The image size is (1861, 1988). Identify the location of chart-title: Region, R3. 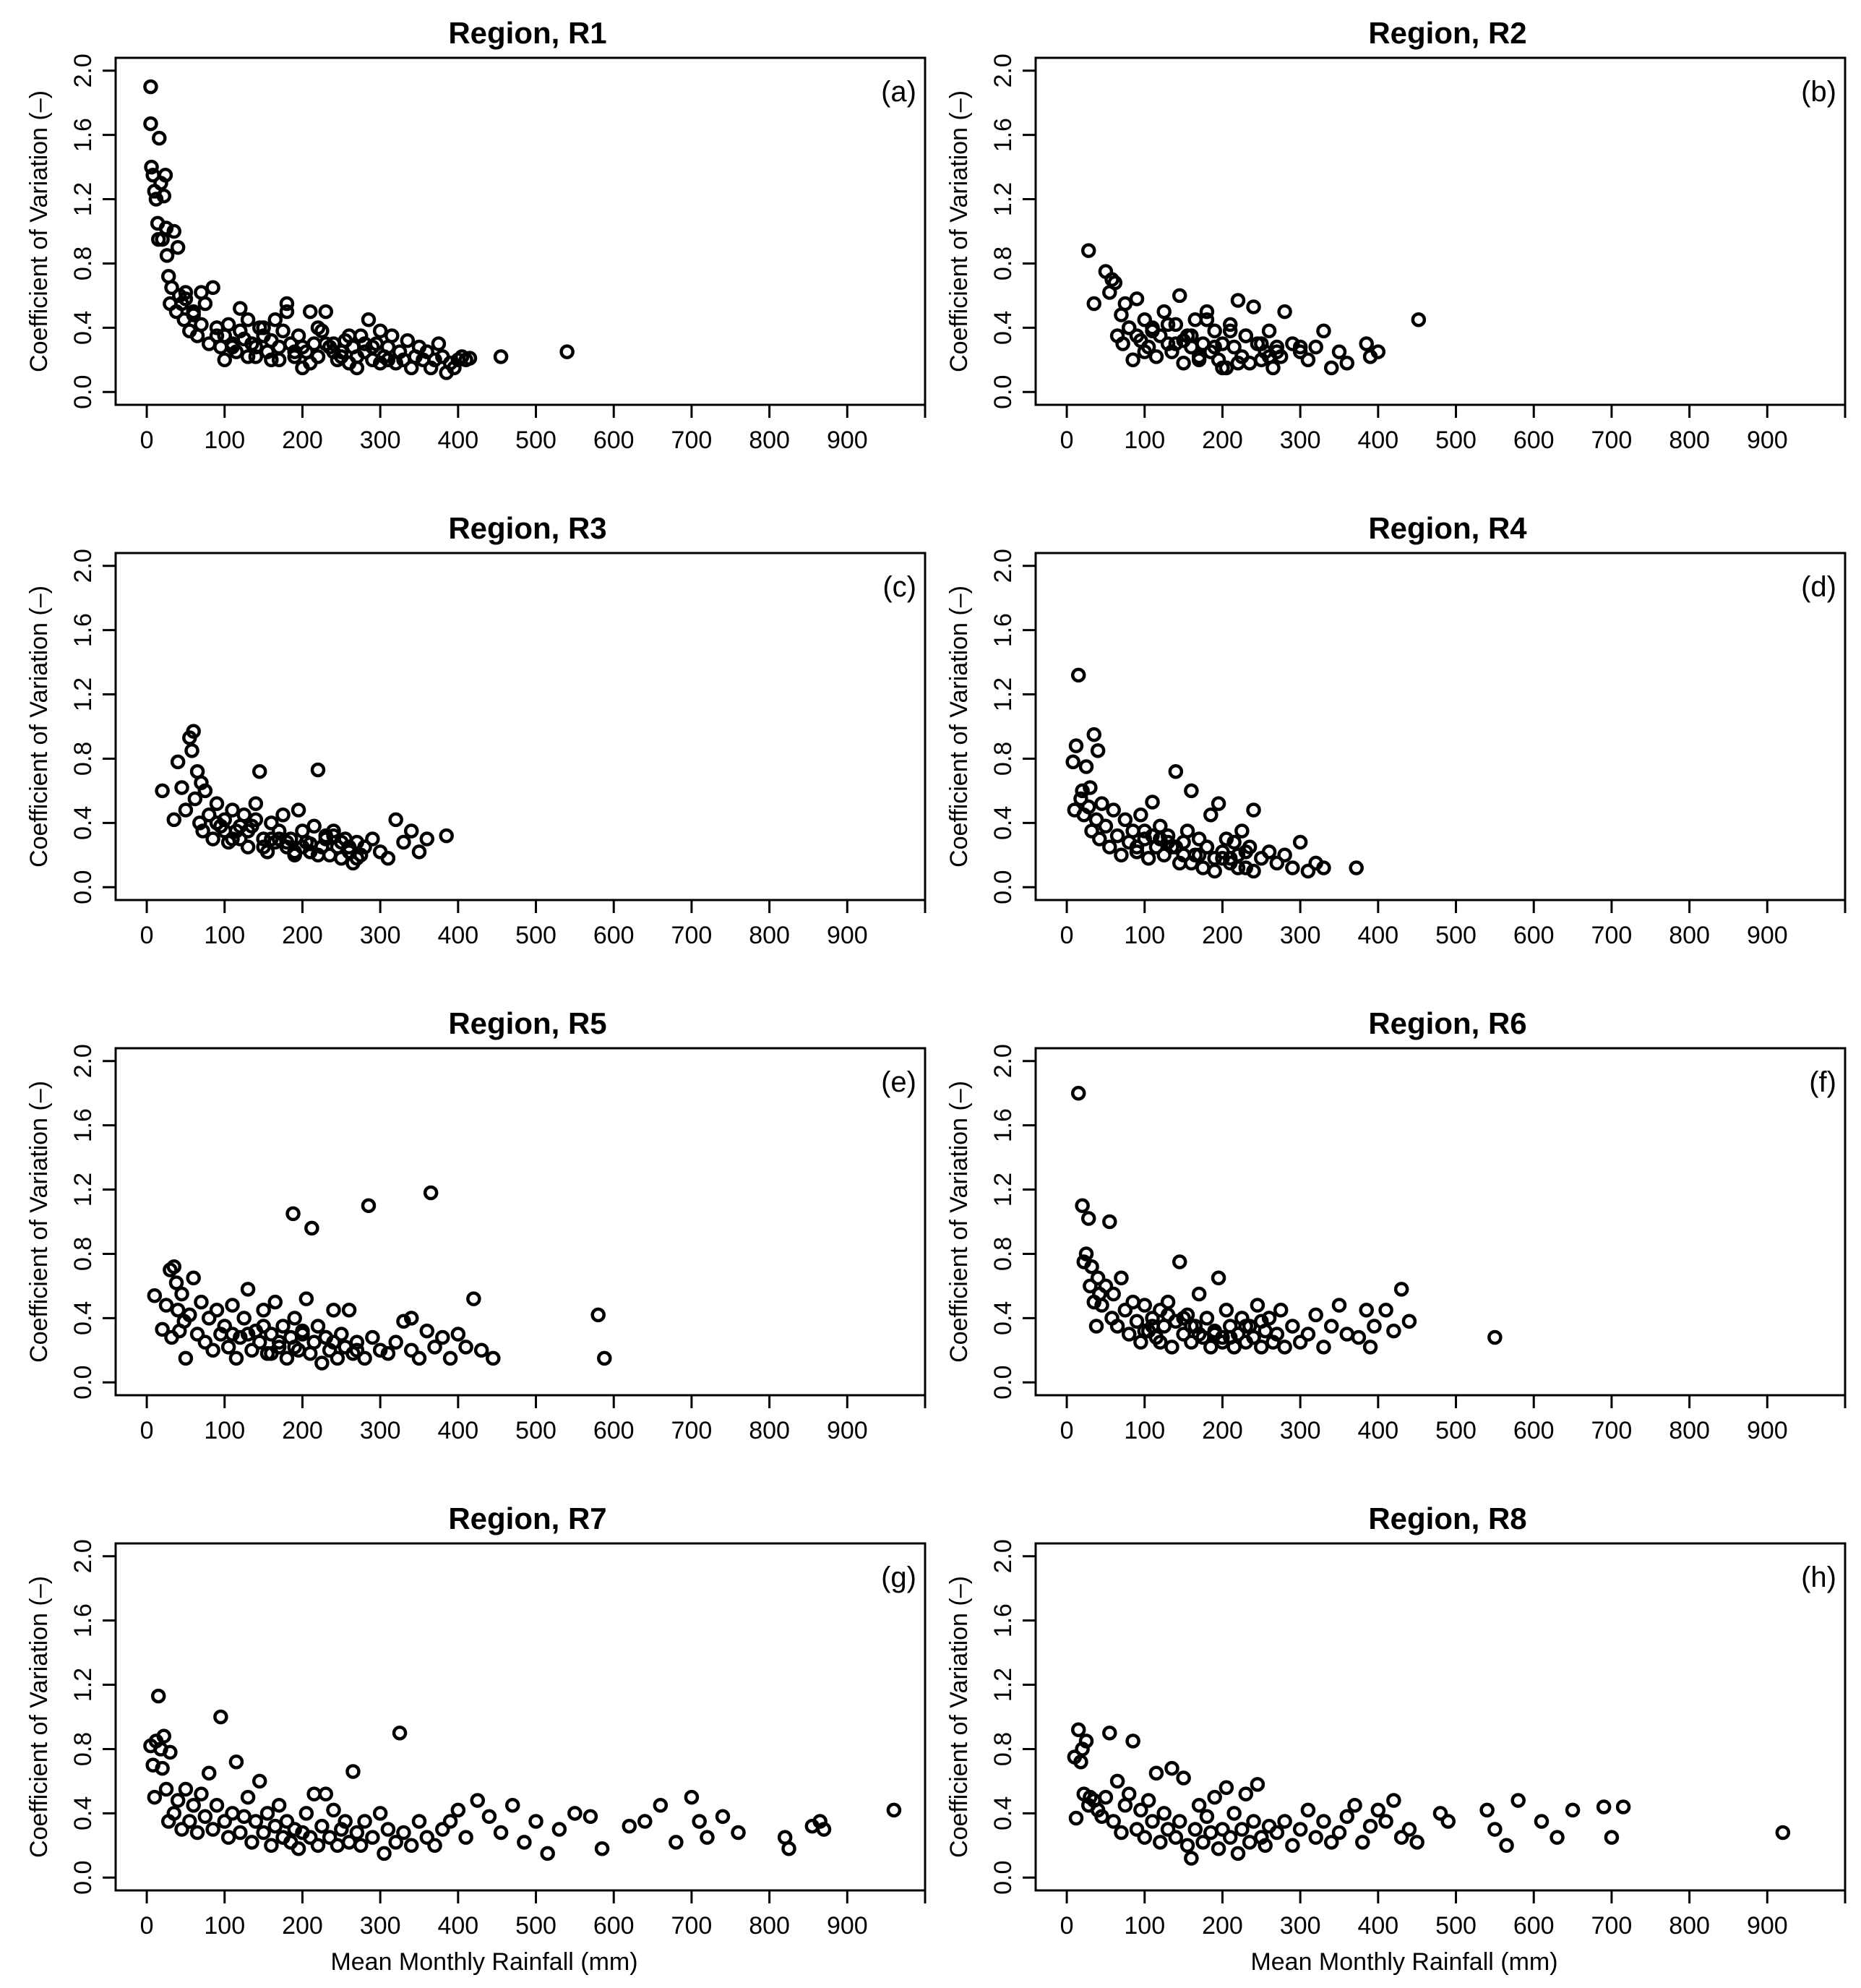
(527, 528).